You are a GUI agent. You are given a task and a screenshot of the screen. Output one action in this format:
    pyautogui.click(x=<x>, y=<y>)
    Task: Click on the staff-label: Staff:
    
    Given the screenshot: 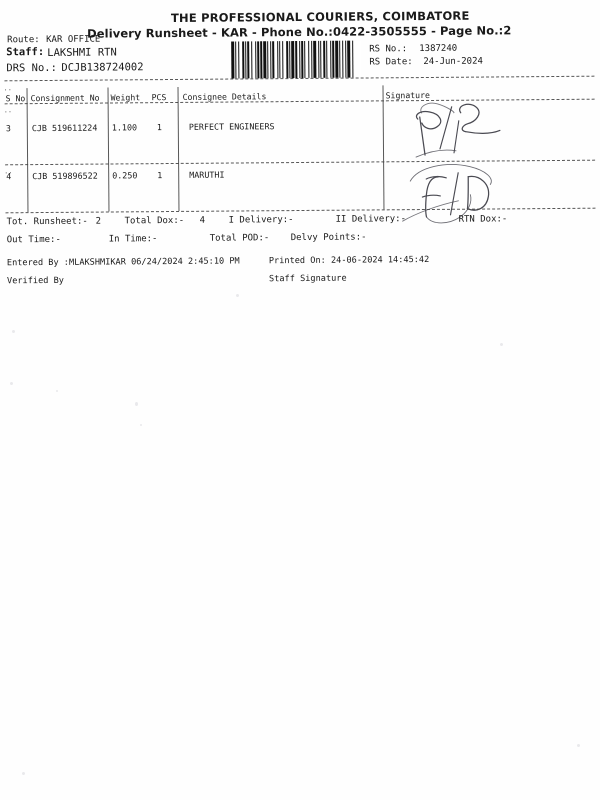 What is the action you would take?
    pyautogui.click(x=25, y=52)
    